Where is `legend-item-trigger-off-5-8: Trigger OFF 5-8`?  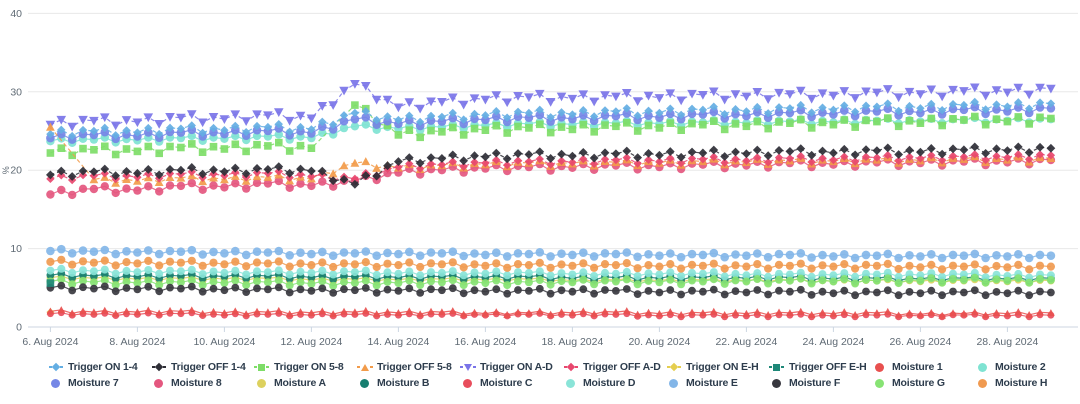 legend-item-trigger-off-5-8: Trigger OFF 5-8 is located at coordinates (406, 367).